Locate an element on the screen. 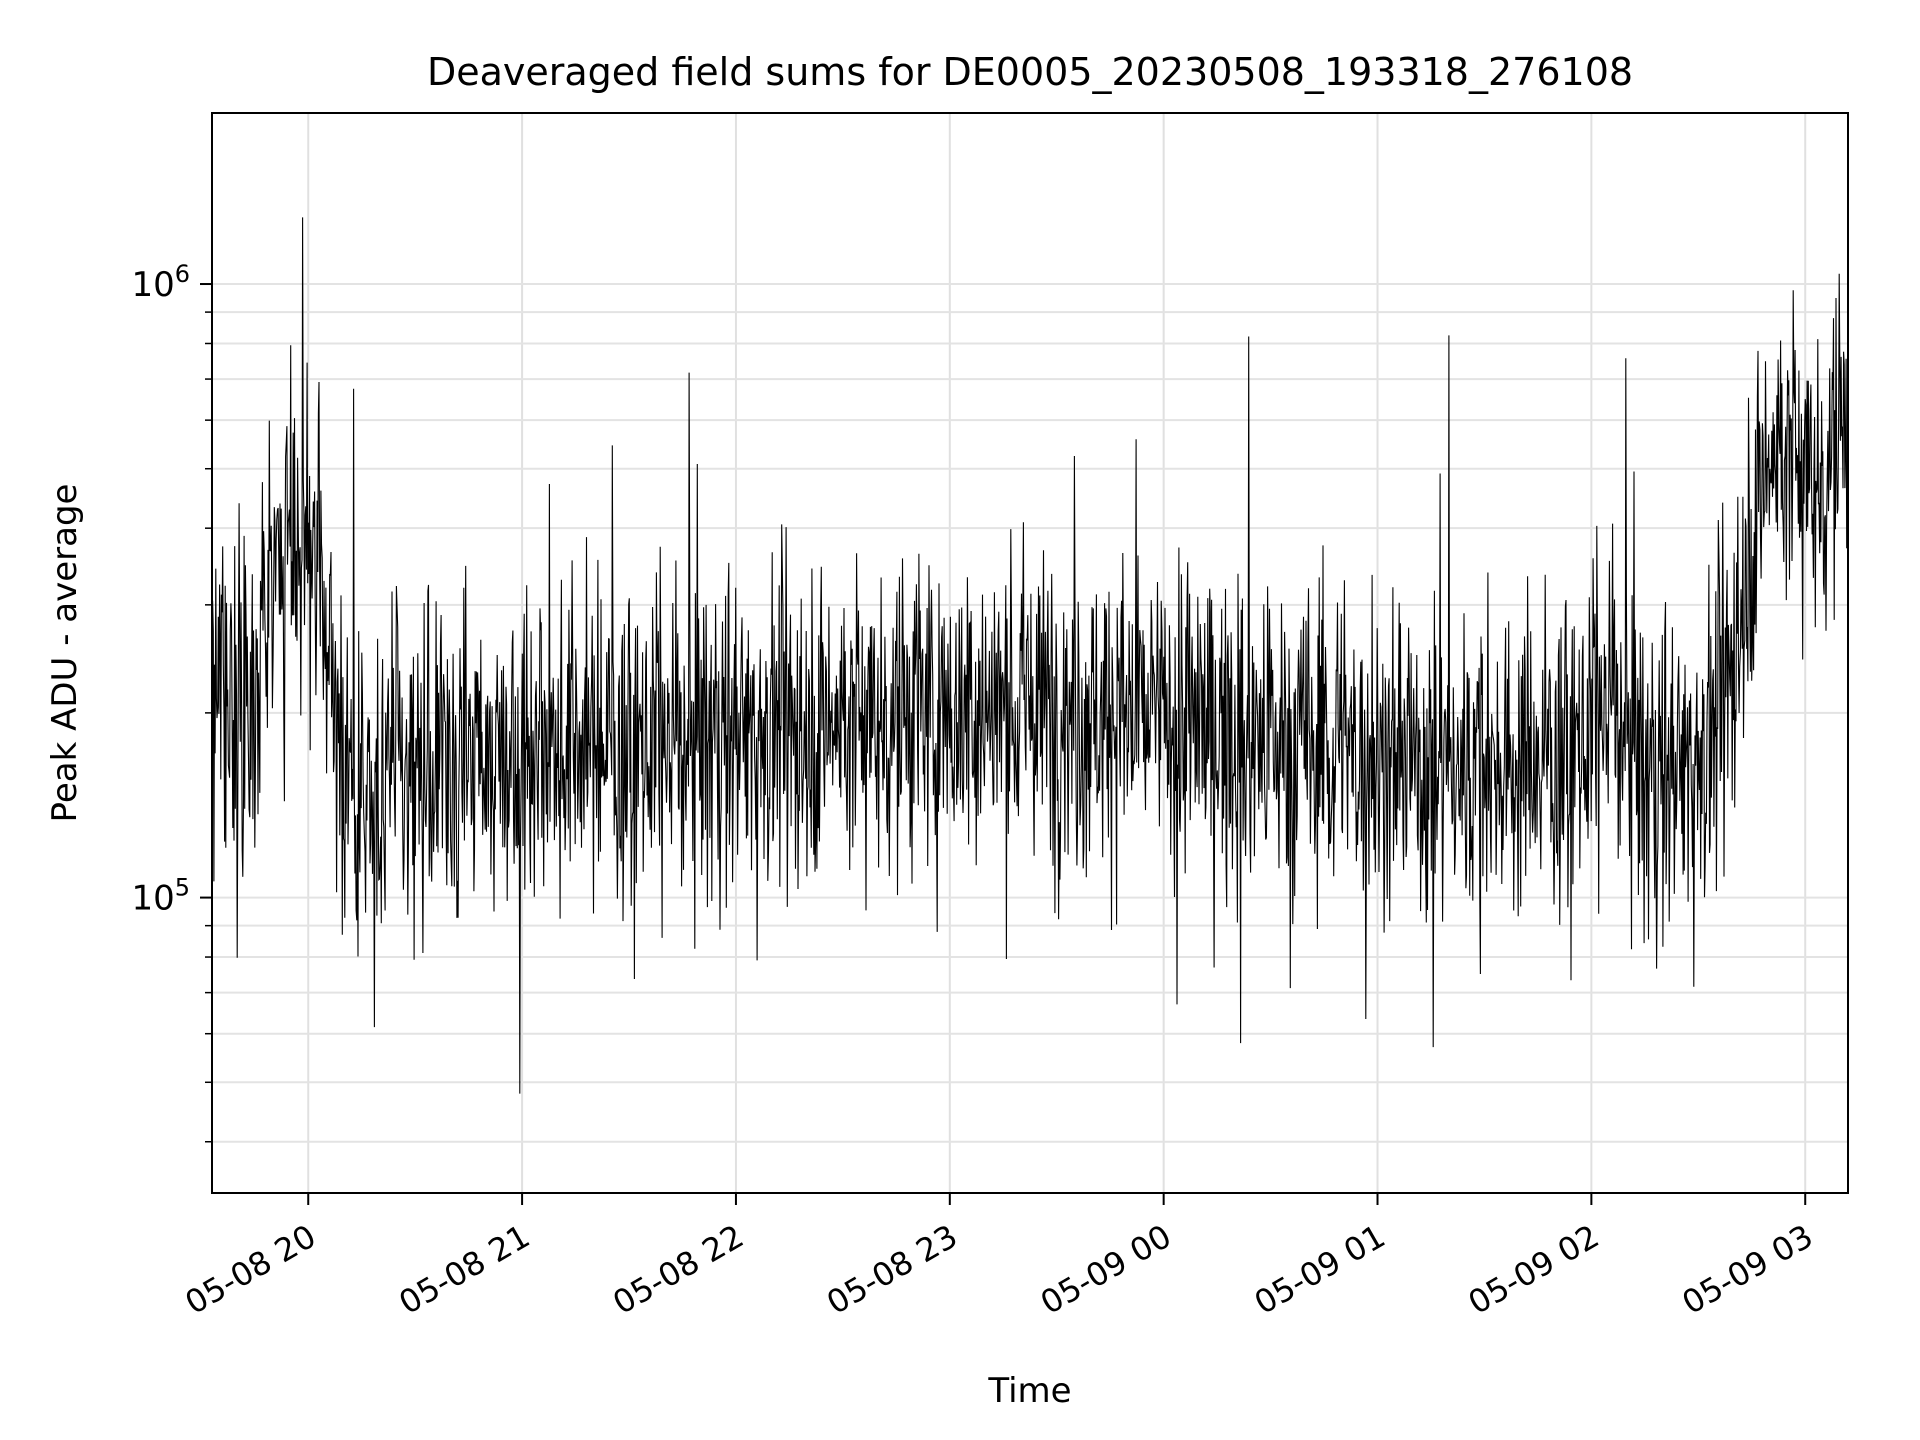  x-axis-label: Time is located at coordinates (1029, 1391).